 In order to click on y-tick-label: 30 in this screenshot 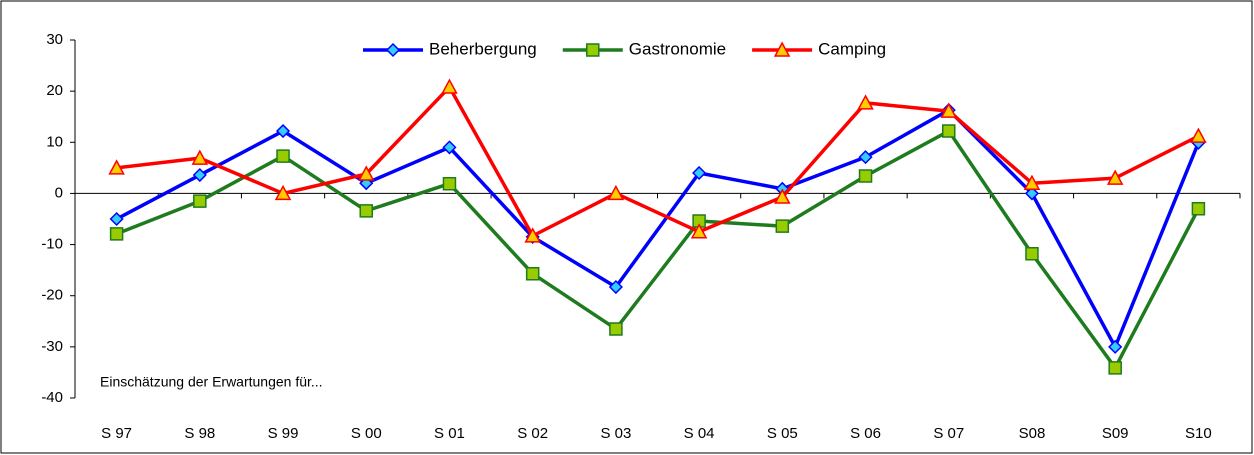, I will do `click(54, 39)`.